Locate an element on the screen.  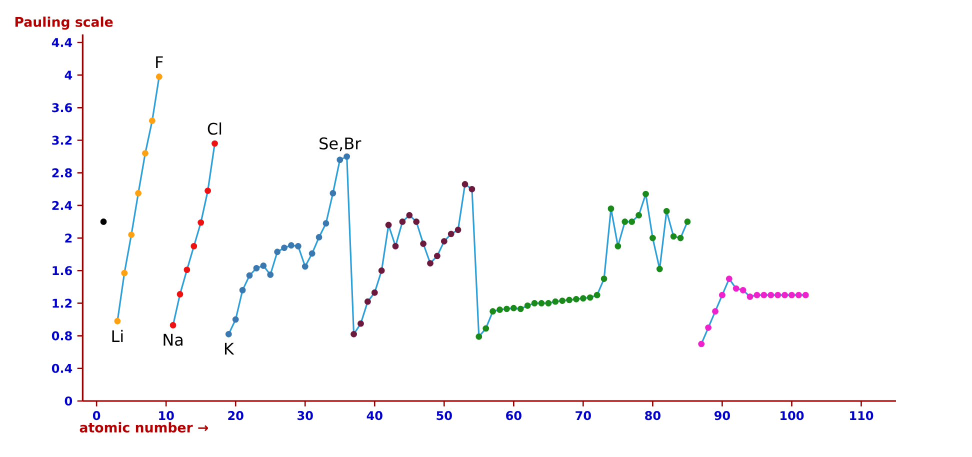
x-tick-label: 70 is located at coordinates (583, 415).